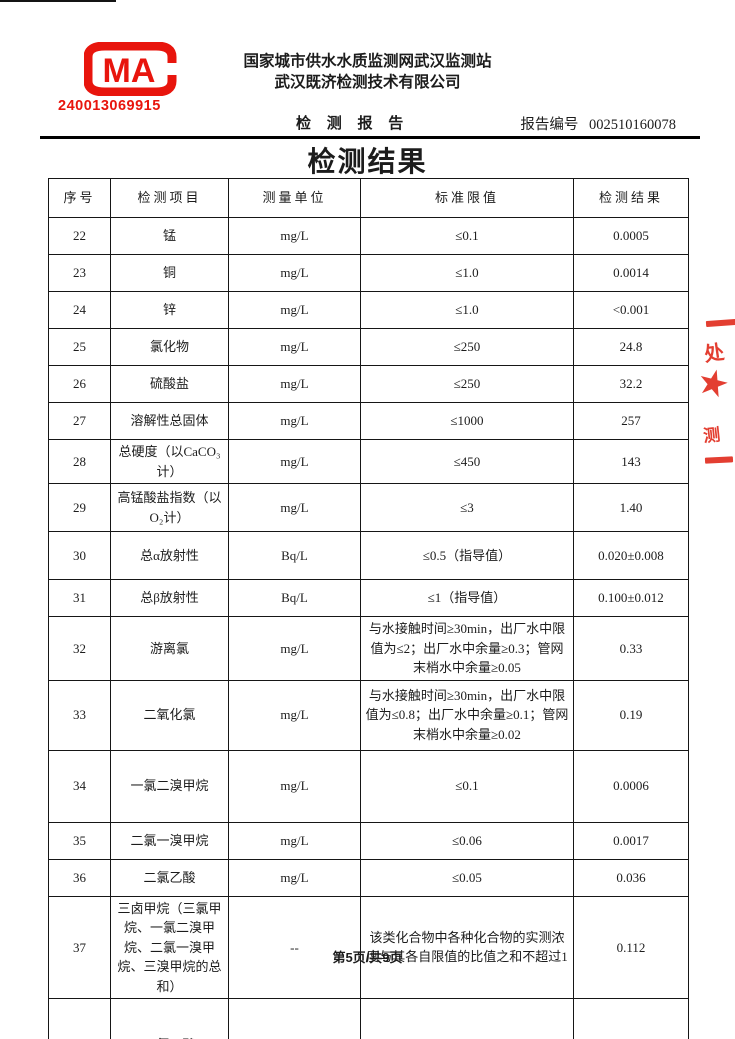 This screenshot has height=1039, width=735. I want to click on header-divider, so click(370, 137).